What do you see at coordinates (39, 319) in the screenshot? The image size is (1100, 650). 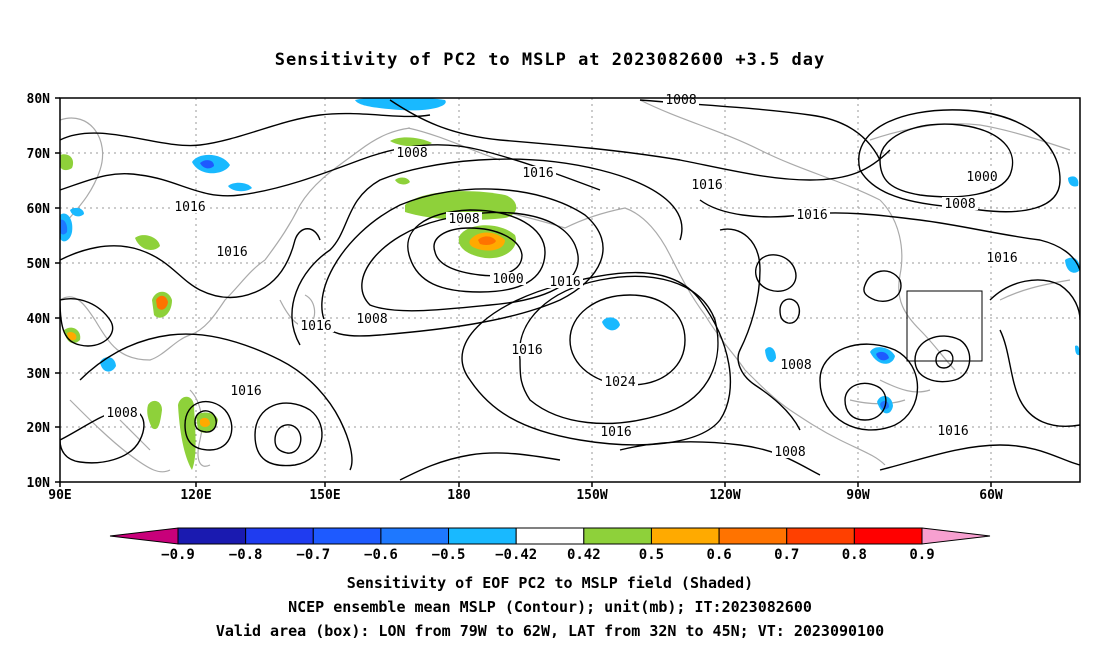 I see `lat-label: 40N` at bounding box center [39, 319].